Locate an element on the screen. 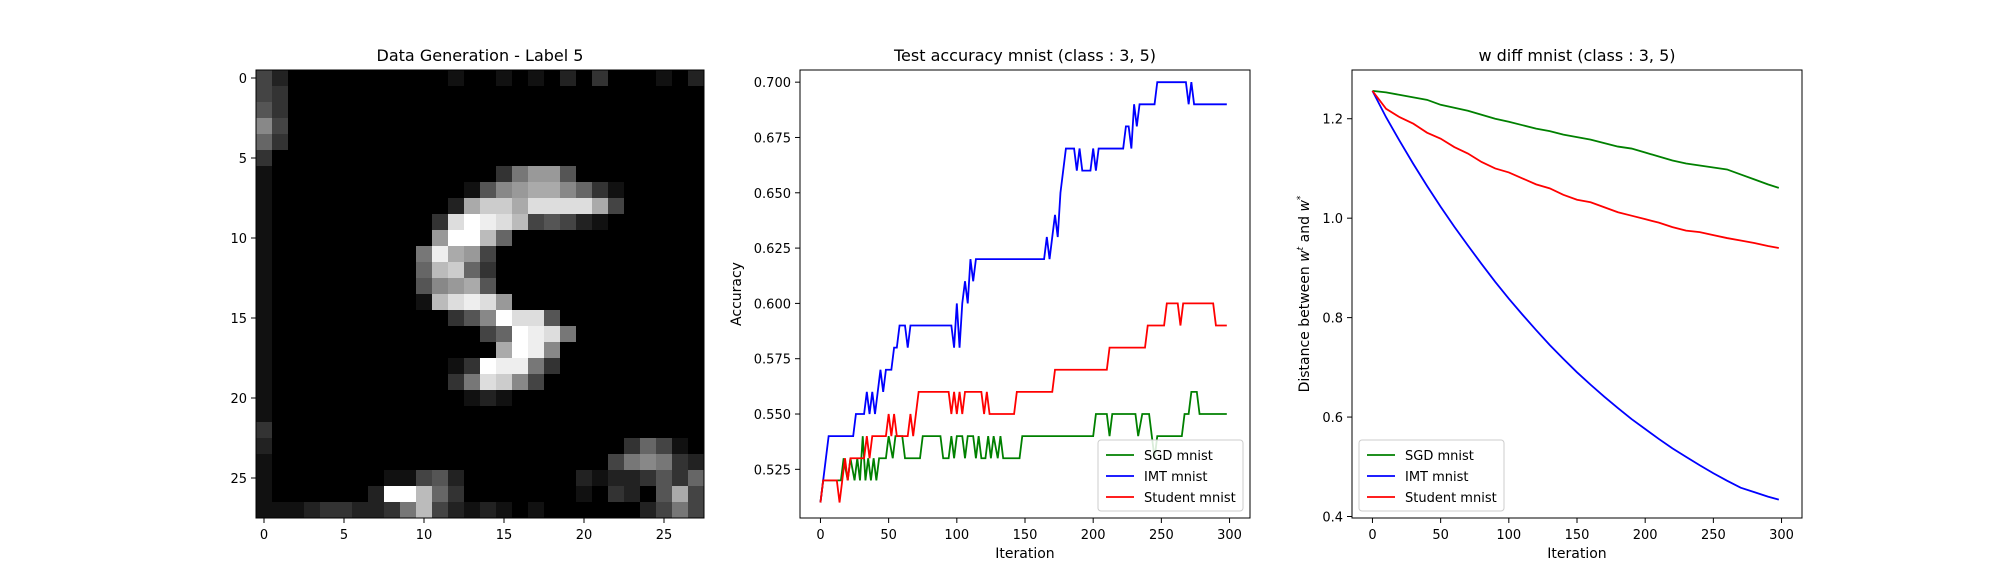 The height and width of the screenshot is (580, 2000). y-tick-label: 25 is located at coordinates (238, 479).